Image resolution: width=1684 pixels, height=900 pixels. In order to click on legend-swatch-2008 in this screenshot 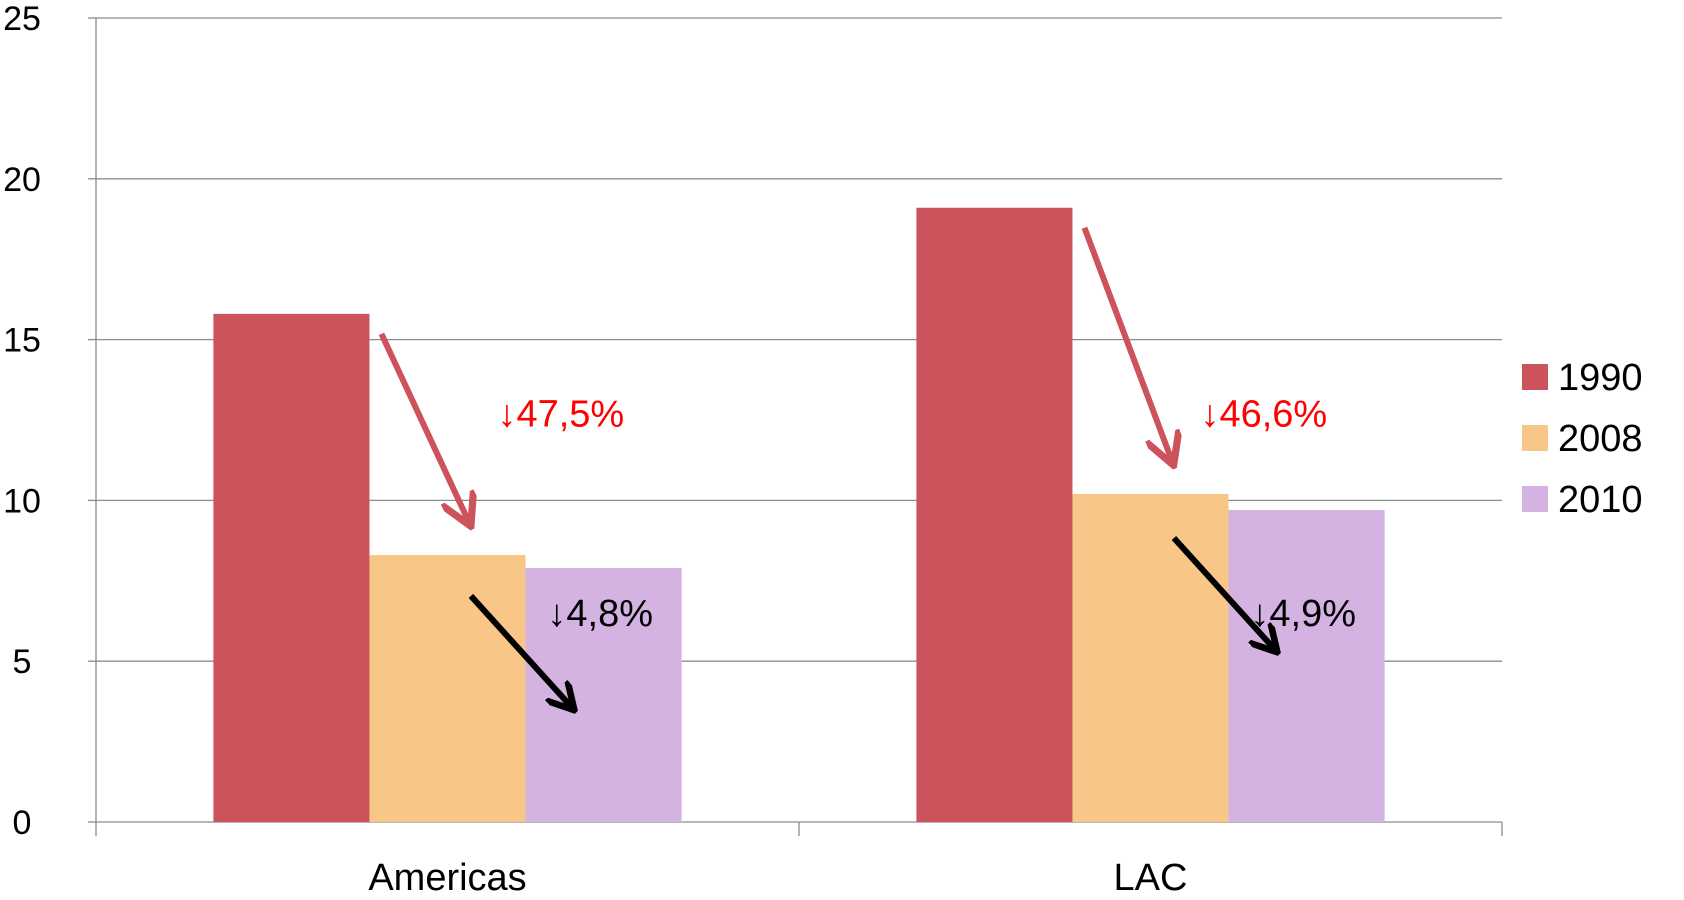, I will do `click(1535, 438)`.